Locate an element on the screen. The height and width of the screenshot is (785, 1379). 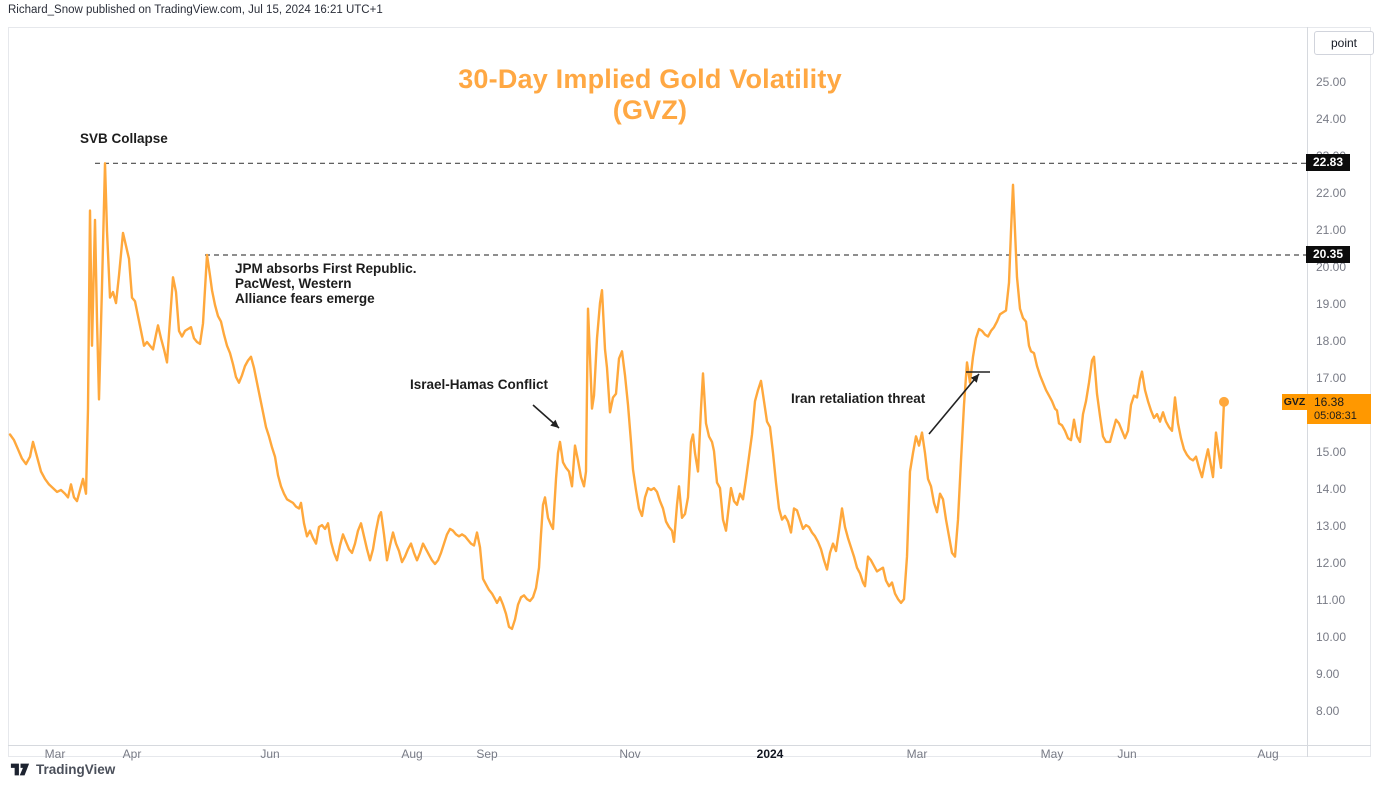
footer: TradingView is located at coordinates (62, 769).